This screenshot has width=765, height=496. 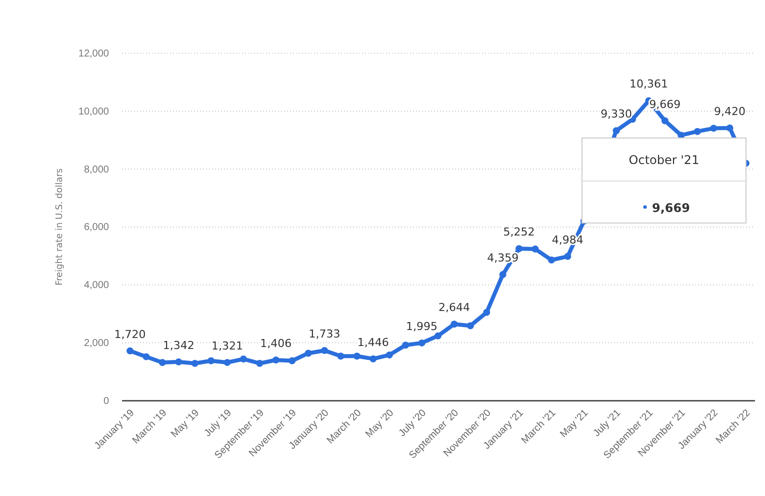 What do you see at coordinates (97, 228) in the screenshot?
I see `y-tick-label: 6,000` at bounding box center [97, 228].